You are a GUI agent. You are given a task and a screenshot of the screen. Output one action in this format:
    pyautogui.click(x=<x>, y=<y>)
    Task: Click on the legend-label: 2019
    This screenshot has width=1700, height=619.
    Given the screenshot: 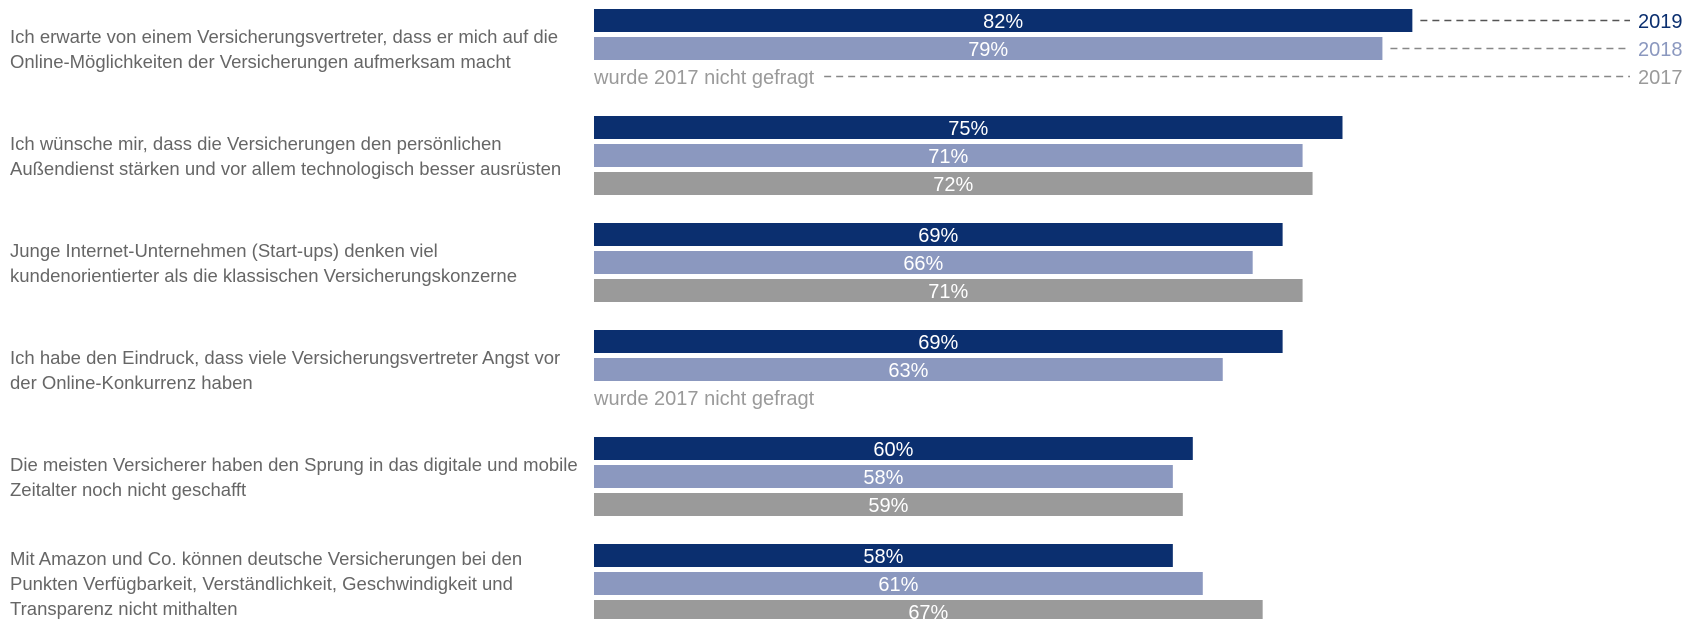 What is the action you would take?
    pyautogui.click(x=1660, y=22)
    